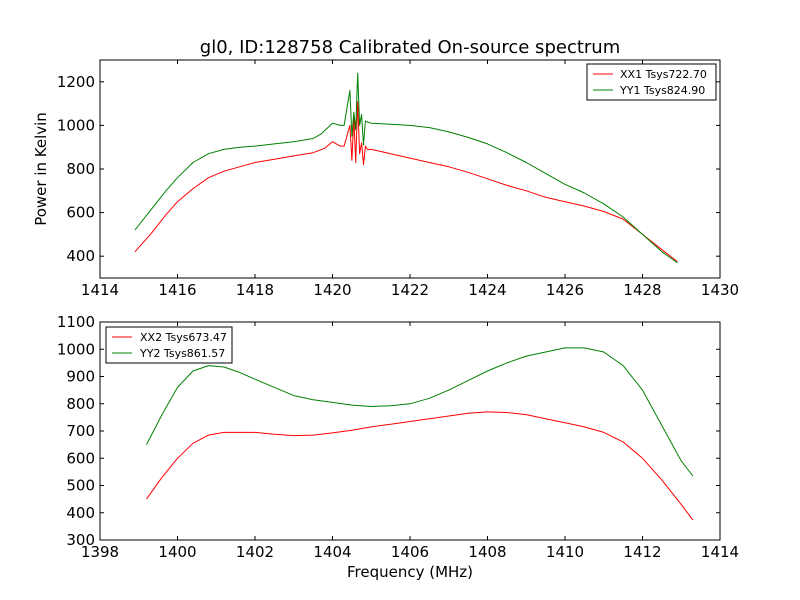 The width and height of the screenshot is (800, 600). Describe the element at coordinates (80, 540) in the screenshot. I see `y-tick-label: 300` at that location.